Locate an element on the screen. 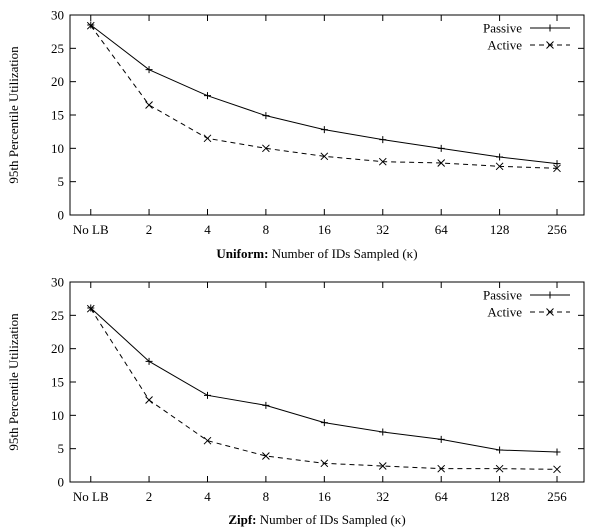  x-axis-label: Zipf: Number of IDs Sampled (κ) is located at coordinates (316, 519).